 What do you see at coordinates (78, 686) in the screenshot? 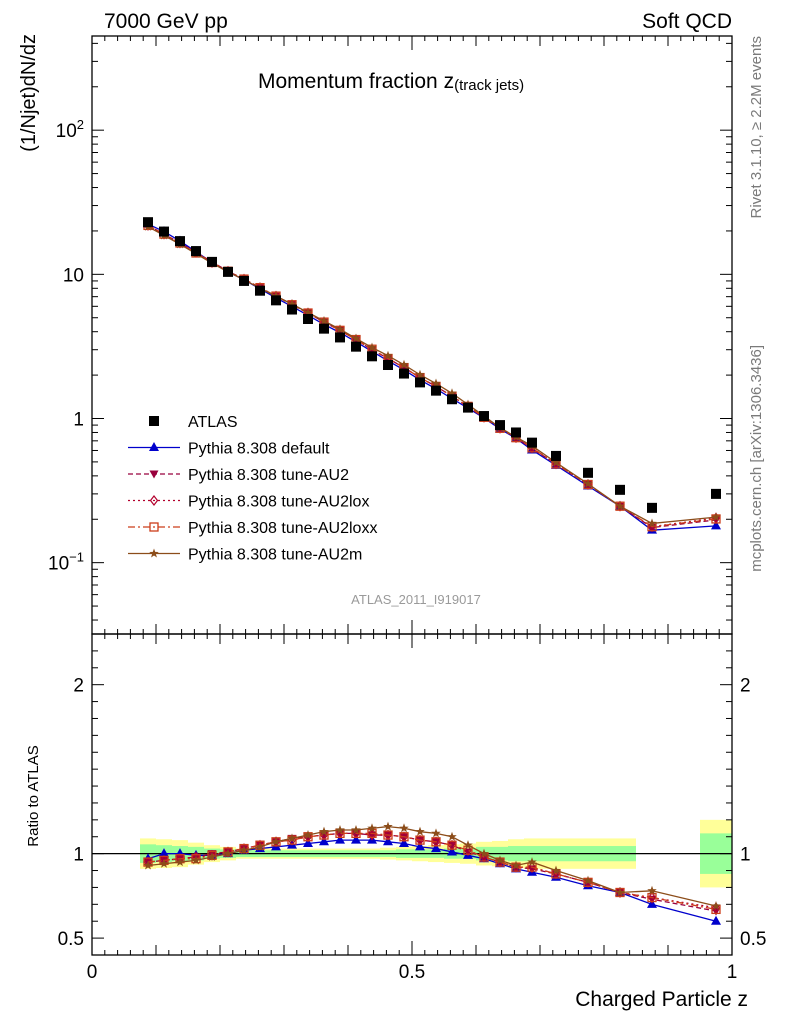
I see `ratio-ytick-label-left: 2` at bounding box center [78, 686].